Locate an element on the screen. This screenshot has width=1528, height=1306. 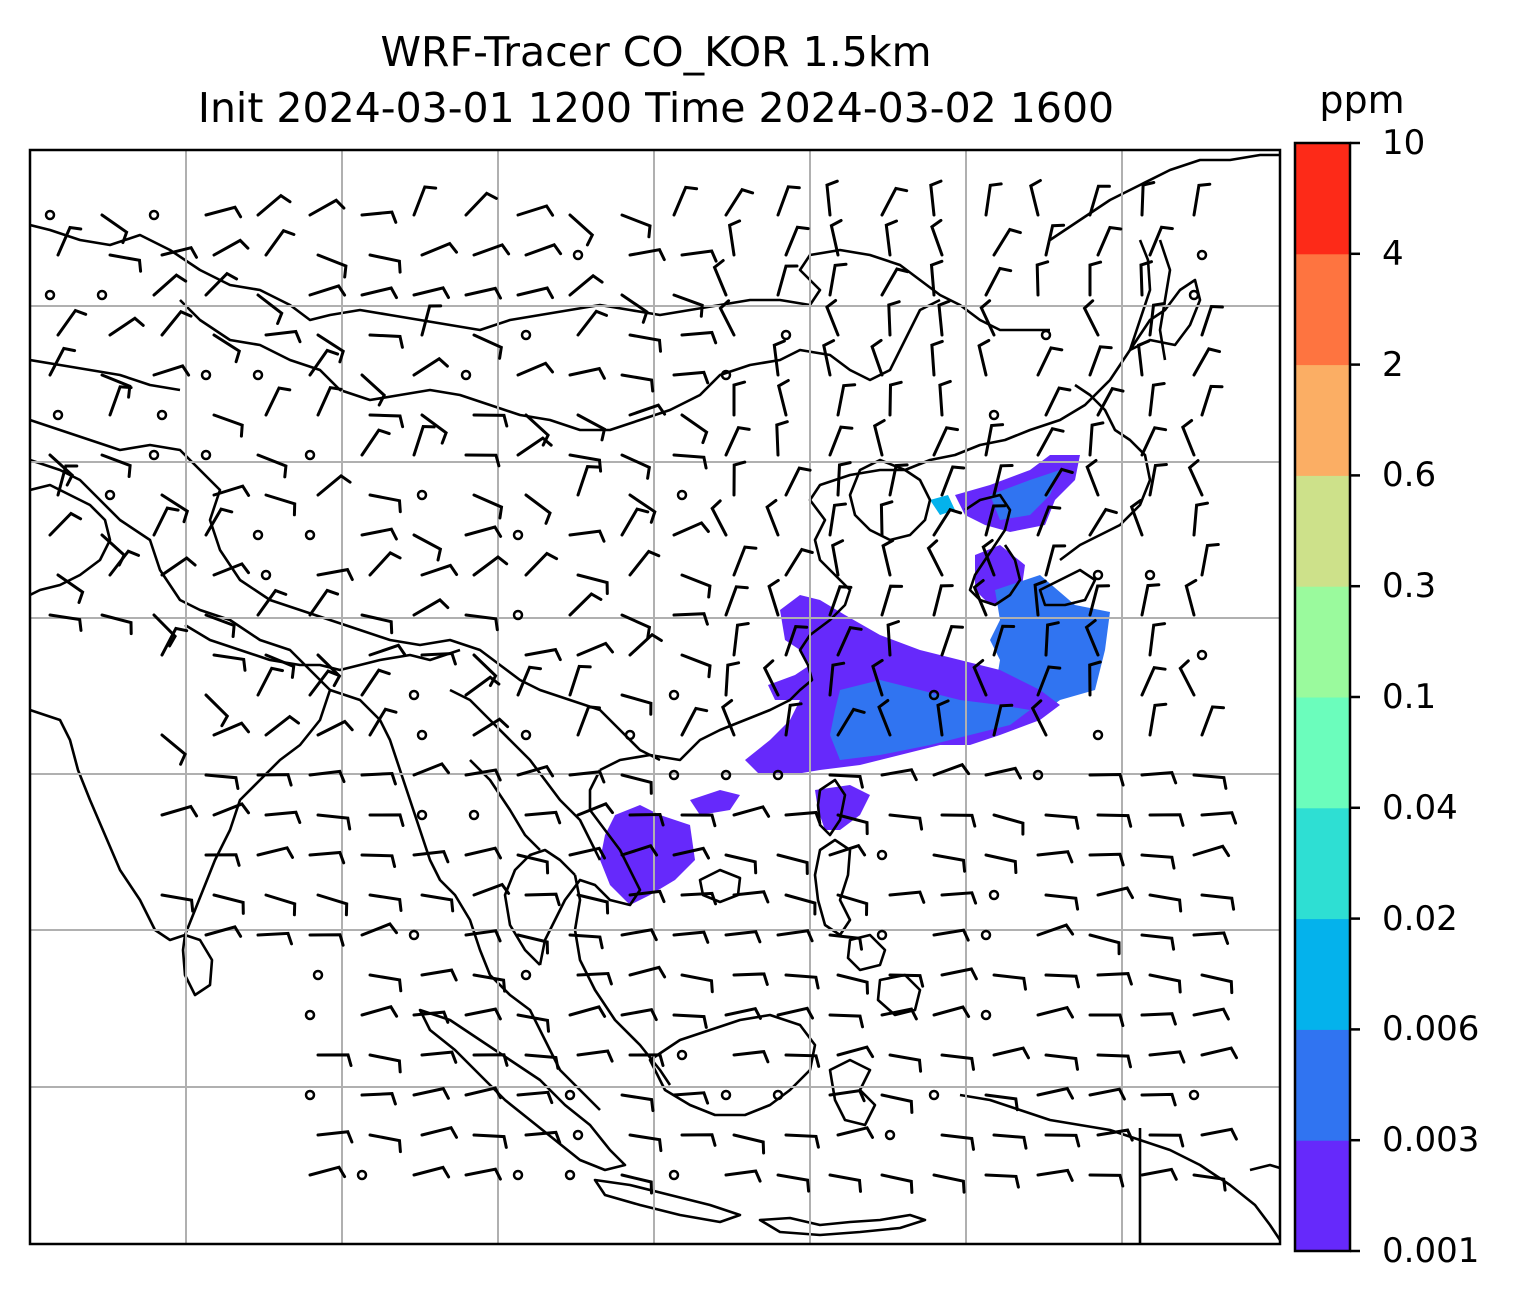
colorbar-tick-label: 4 is located at coordinates (1393, 253).